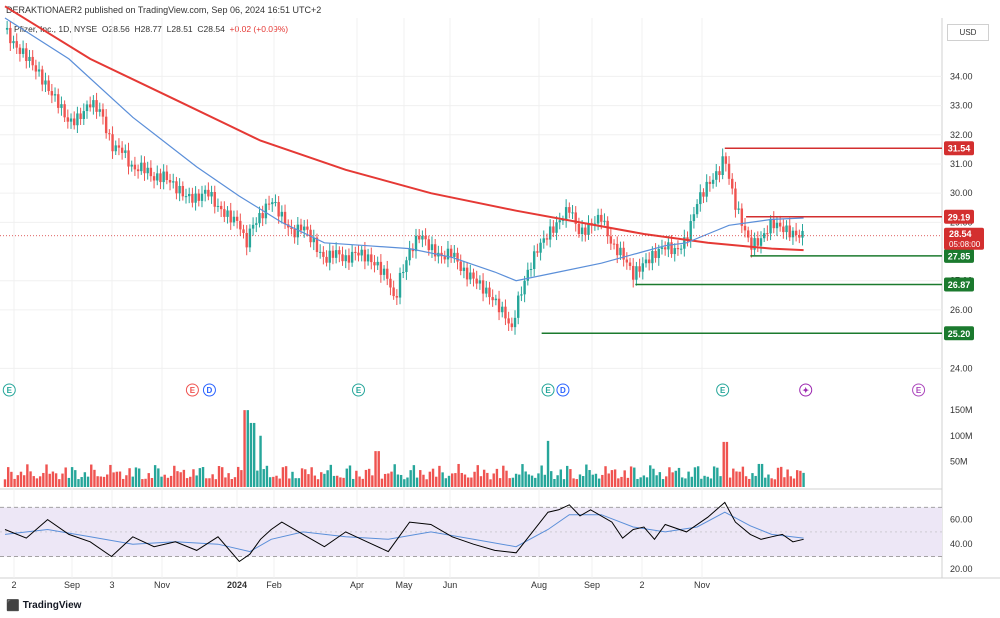 The height and width of the screenshot is (618, 1000). Describe the element at coordinates (592, 585) in the screenshot. I see `x-tick-label: Sep` at that location.